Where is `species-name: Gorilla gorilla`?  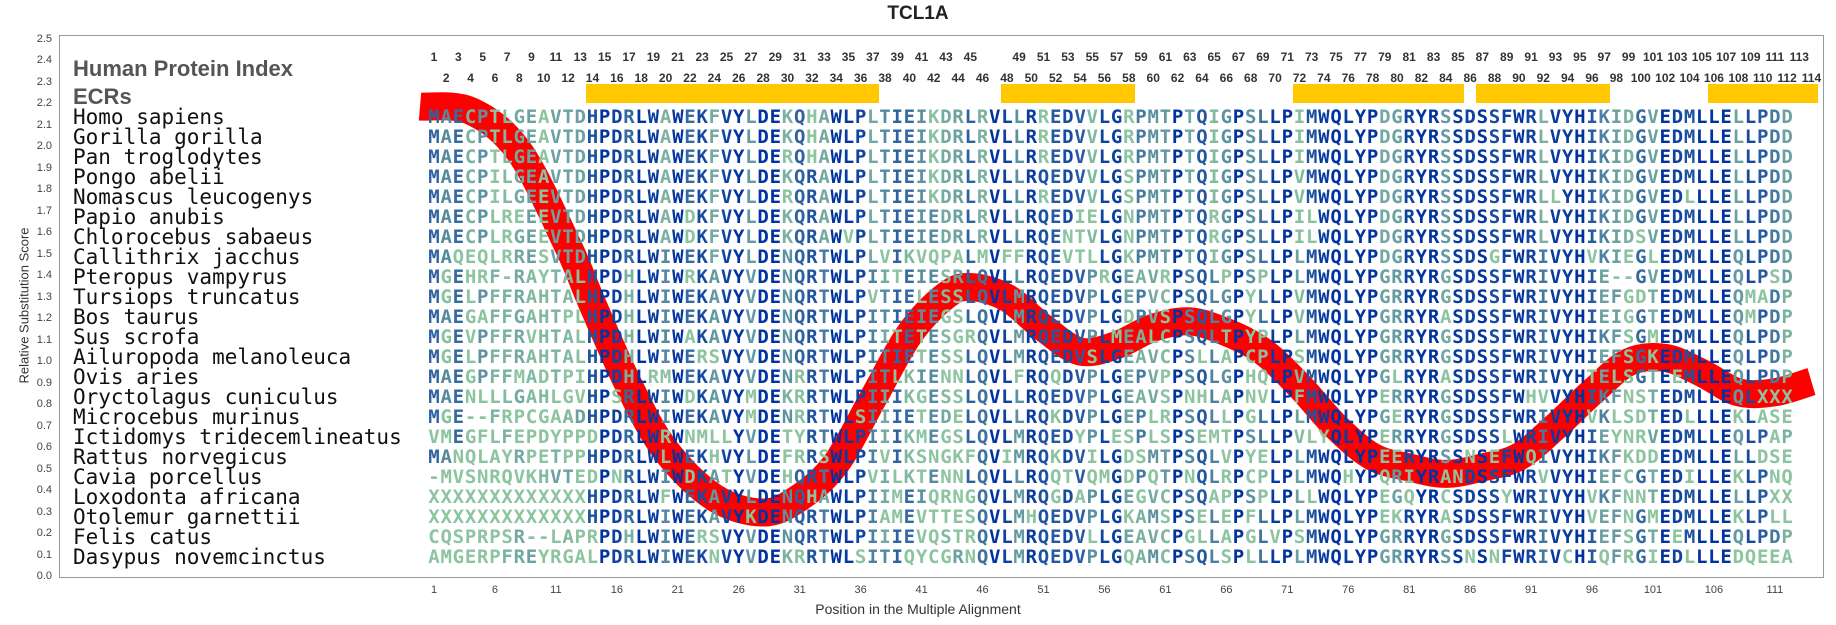 species-name: Gorilla gorilla is located at coordinates (168, 137).